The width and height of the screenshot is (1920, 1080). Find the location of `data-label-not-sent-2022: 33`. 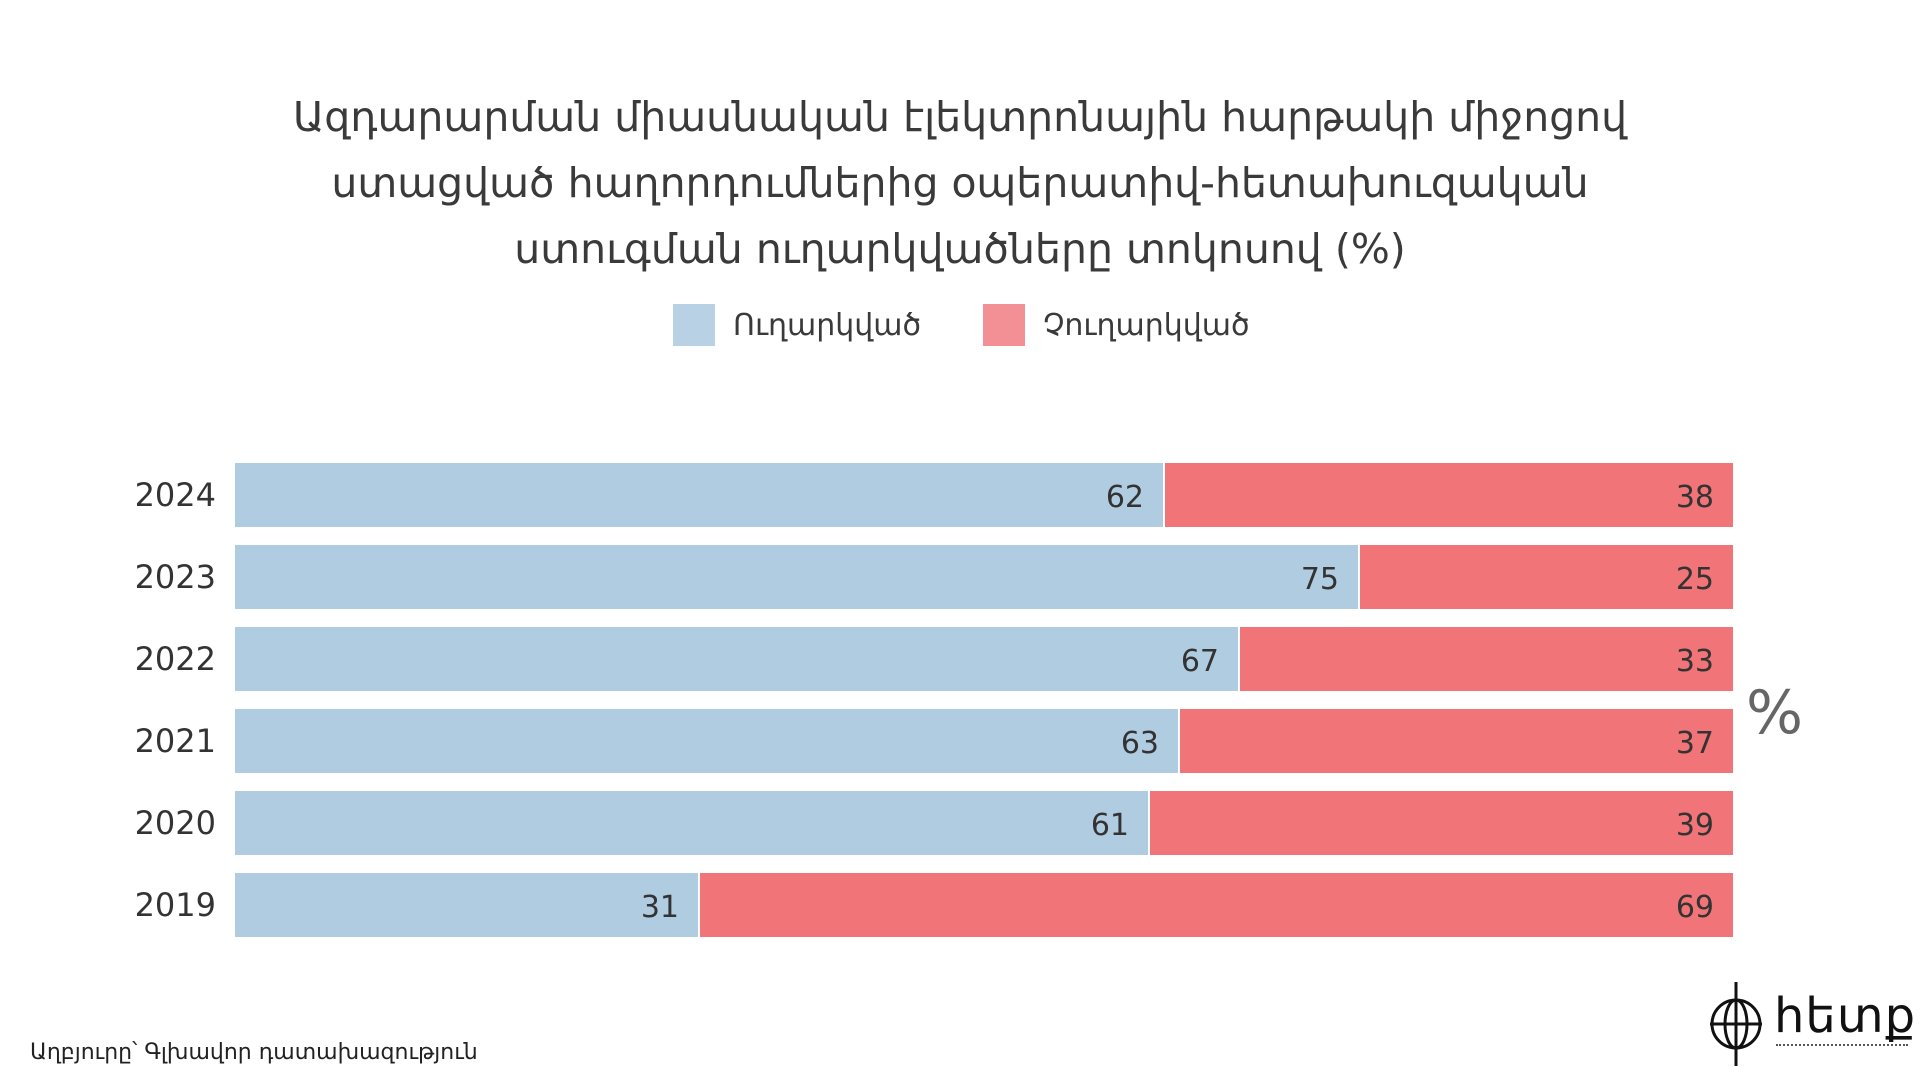

data-label-not-sent-2022: 33 is located at coordinates (1695, 661).